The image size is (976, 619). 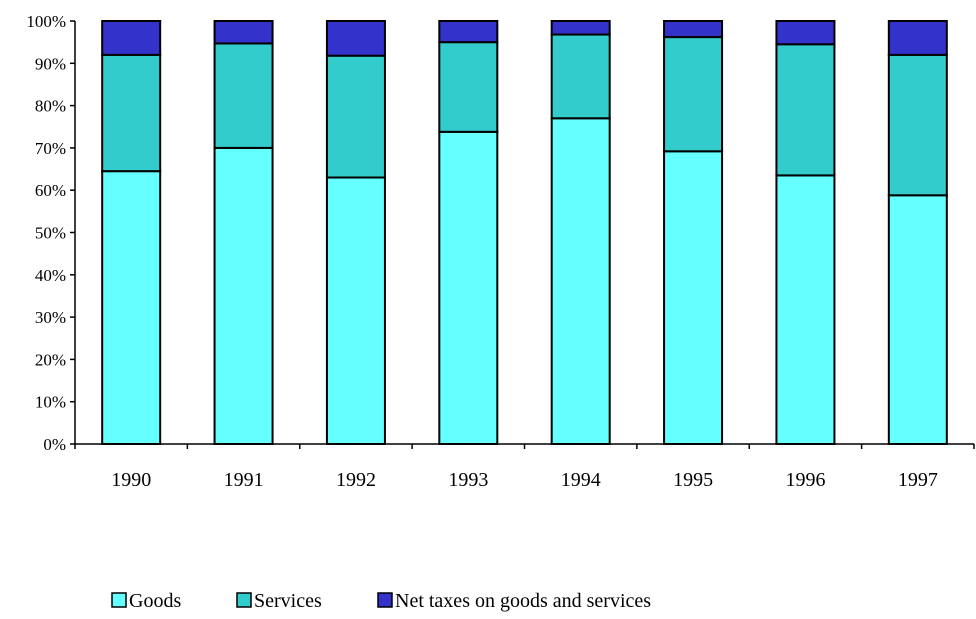 I want to click on legend-label: Services, so click(x=288, y=601).